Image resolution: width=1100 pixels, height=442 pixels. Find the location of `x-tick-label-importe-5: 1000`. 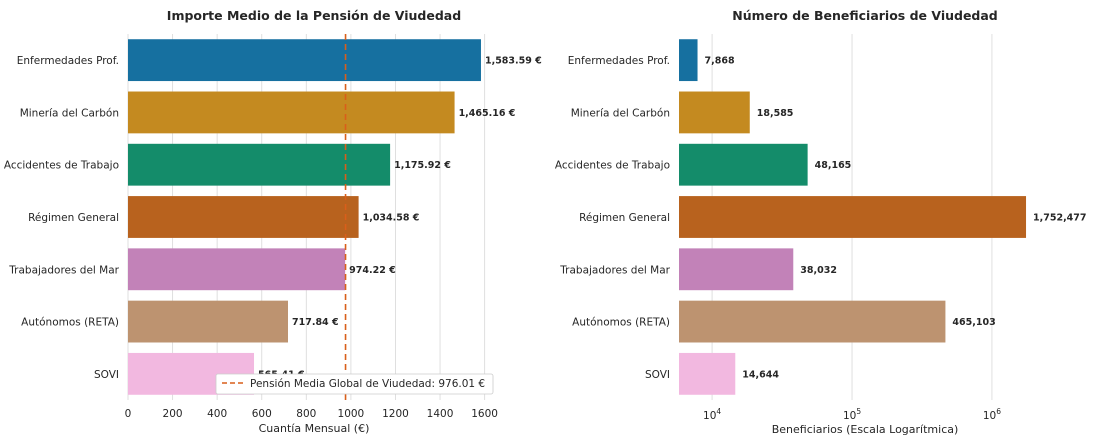

x-tick-label-importe-5: 1000 is located at coordinates (351, 414).